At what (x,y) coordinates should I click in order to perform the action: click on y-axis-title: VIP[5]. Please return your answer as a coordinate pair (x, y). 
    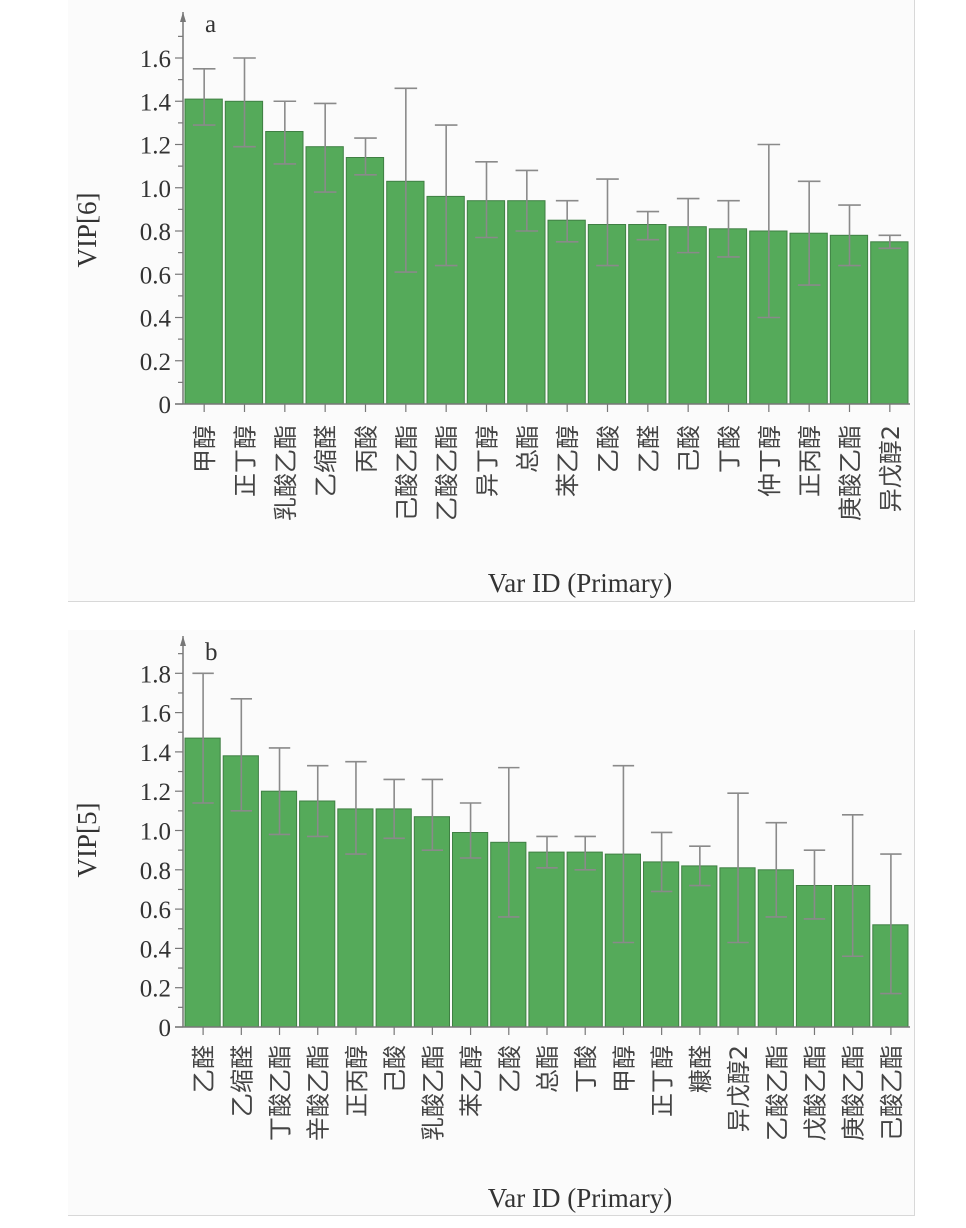
    Looking at the image, I should click on (87, 840).